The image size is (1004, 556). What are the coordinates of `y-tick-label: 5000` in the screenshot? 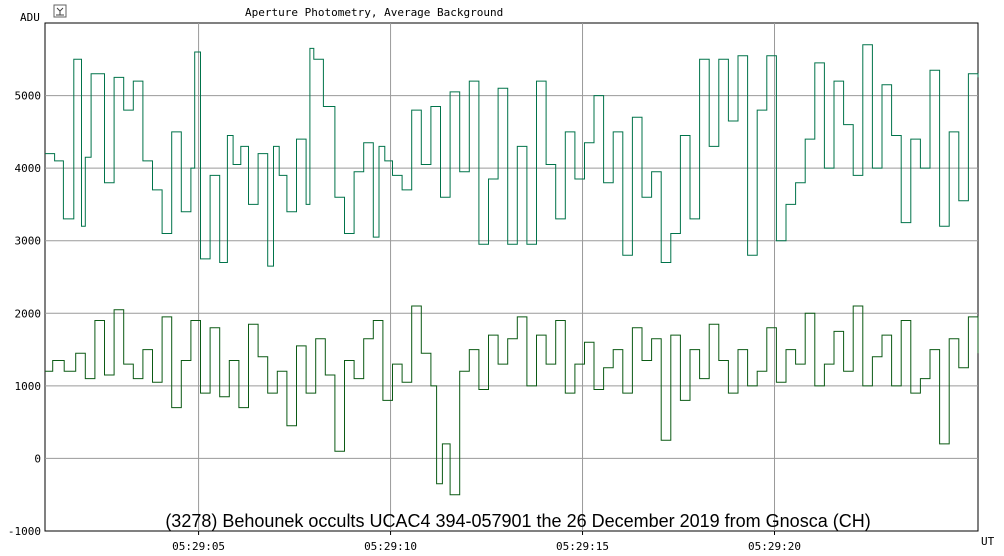 It's located at (28, 96).